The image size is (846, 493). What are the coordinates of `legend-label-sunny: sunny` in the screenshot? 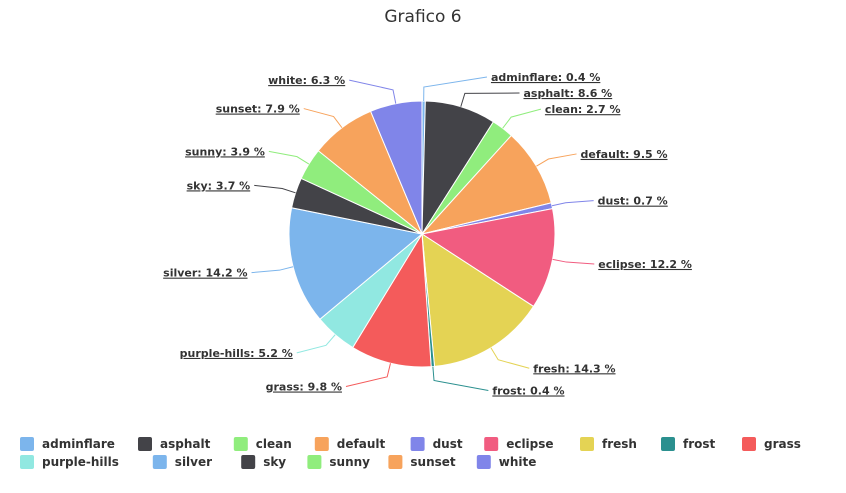 It's located at (349, 462).